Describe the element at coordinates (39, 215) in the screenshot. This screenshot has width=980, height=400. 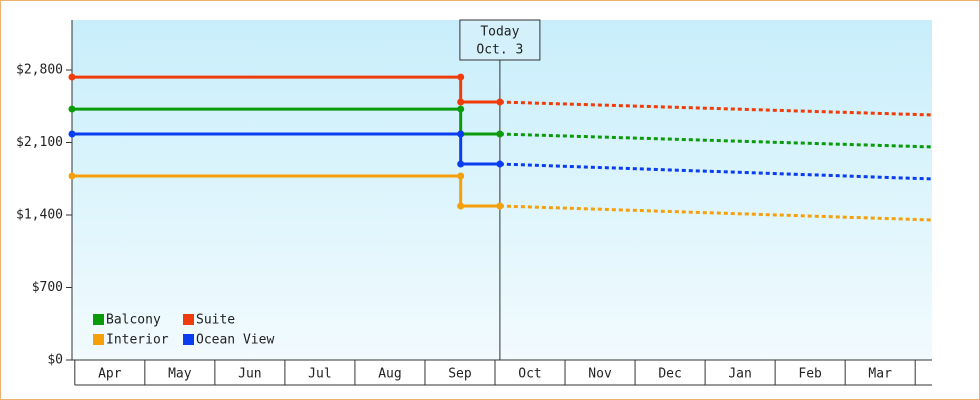
I see `y-tick-label: $1,400` at that location.